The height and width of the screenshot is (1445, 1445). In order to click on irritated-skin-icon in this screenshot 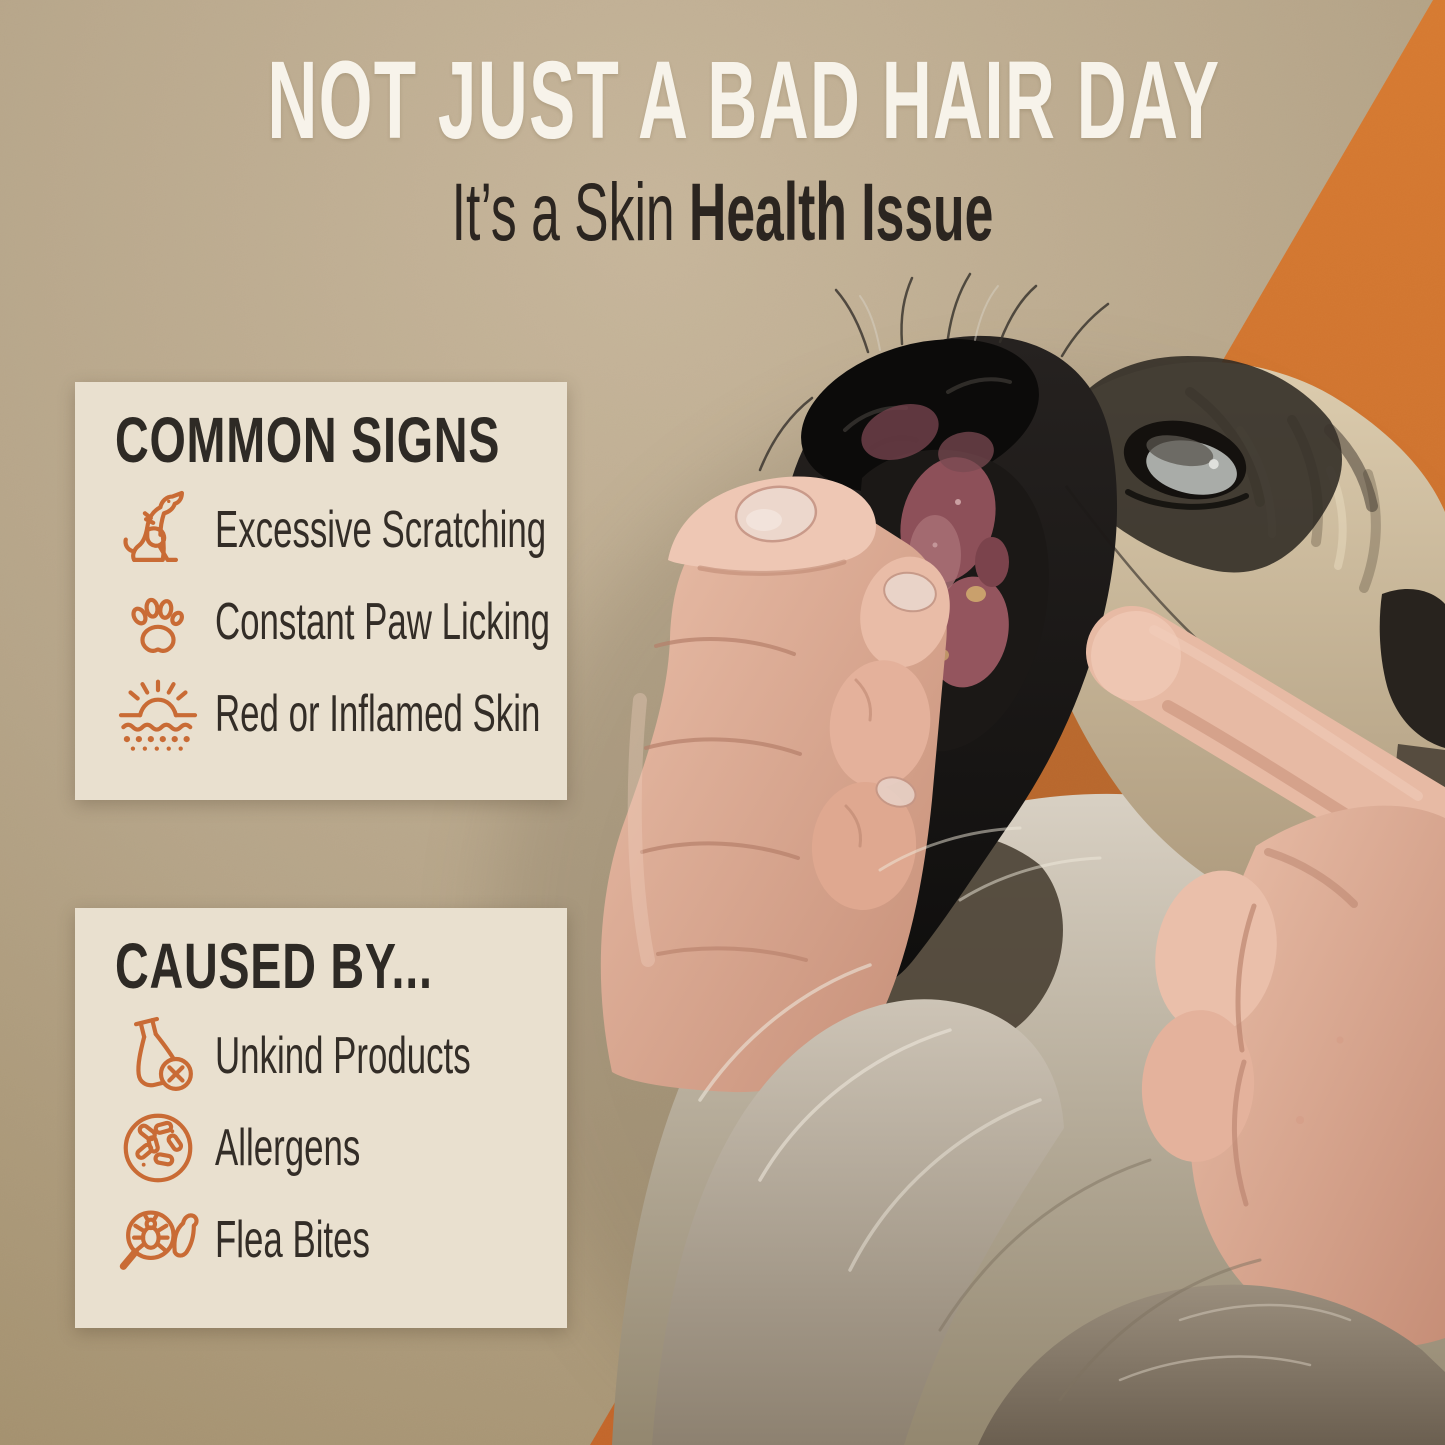, I will do `click(158, 714)`.